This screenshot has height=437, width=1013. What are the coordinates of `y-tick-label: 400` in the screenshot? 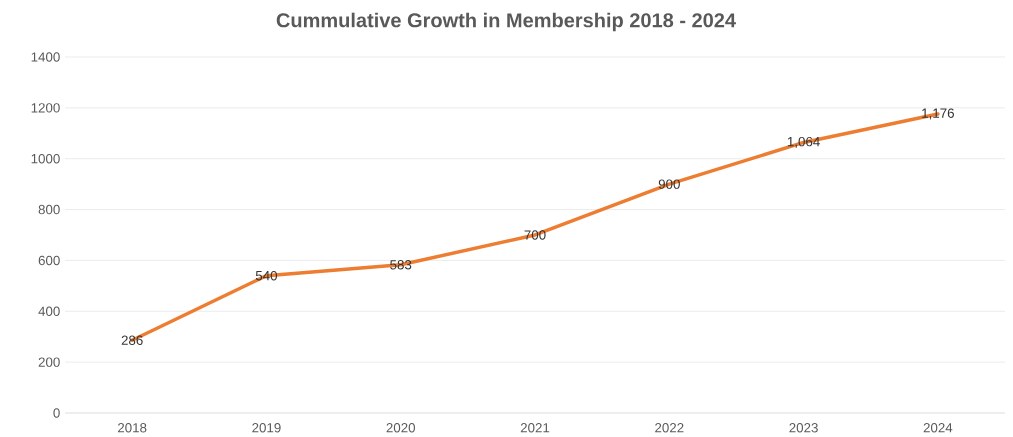 It's located at (49, 311).